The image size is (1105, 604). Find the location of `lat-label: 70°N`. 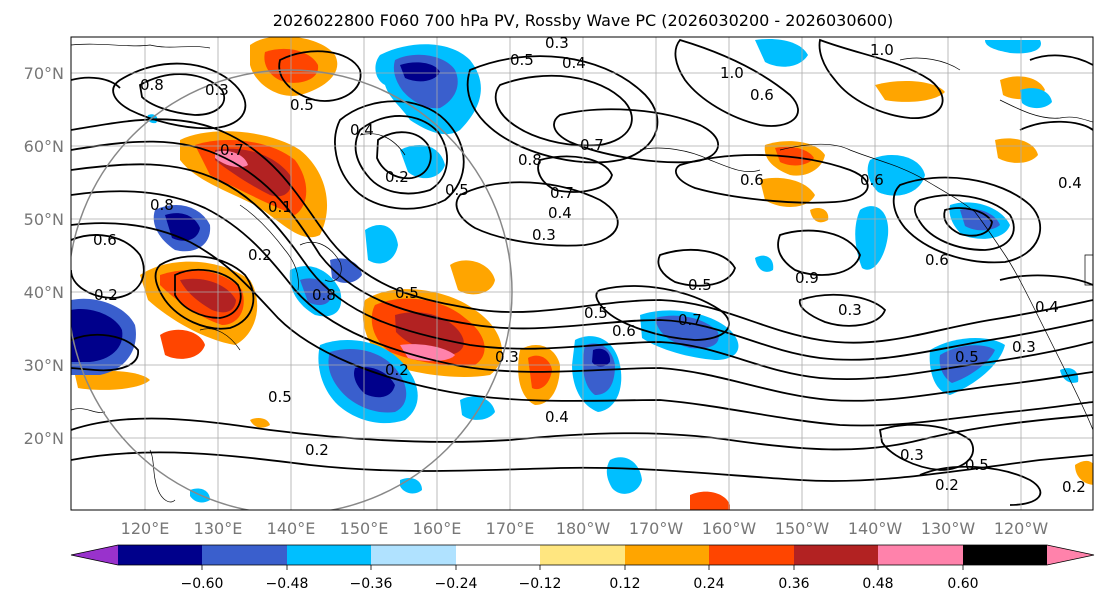

lat-label: 70°N is located at coordinates (44, 73).